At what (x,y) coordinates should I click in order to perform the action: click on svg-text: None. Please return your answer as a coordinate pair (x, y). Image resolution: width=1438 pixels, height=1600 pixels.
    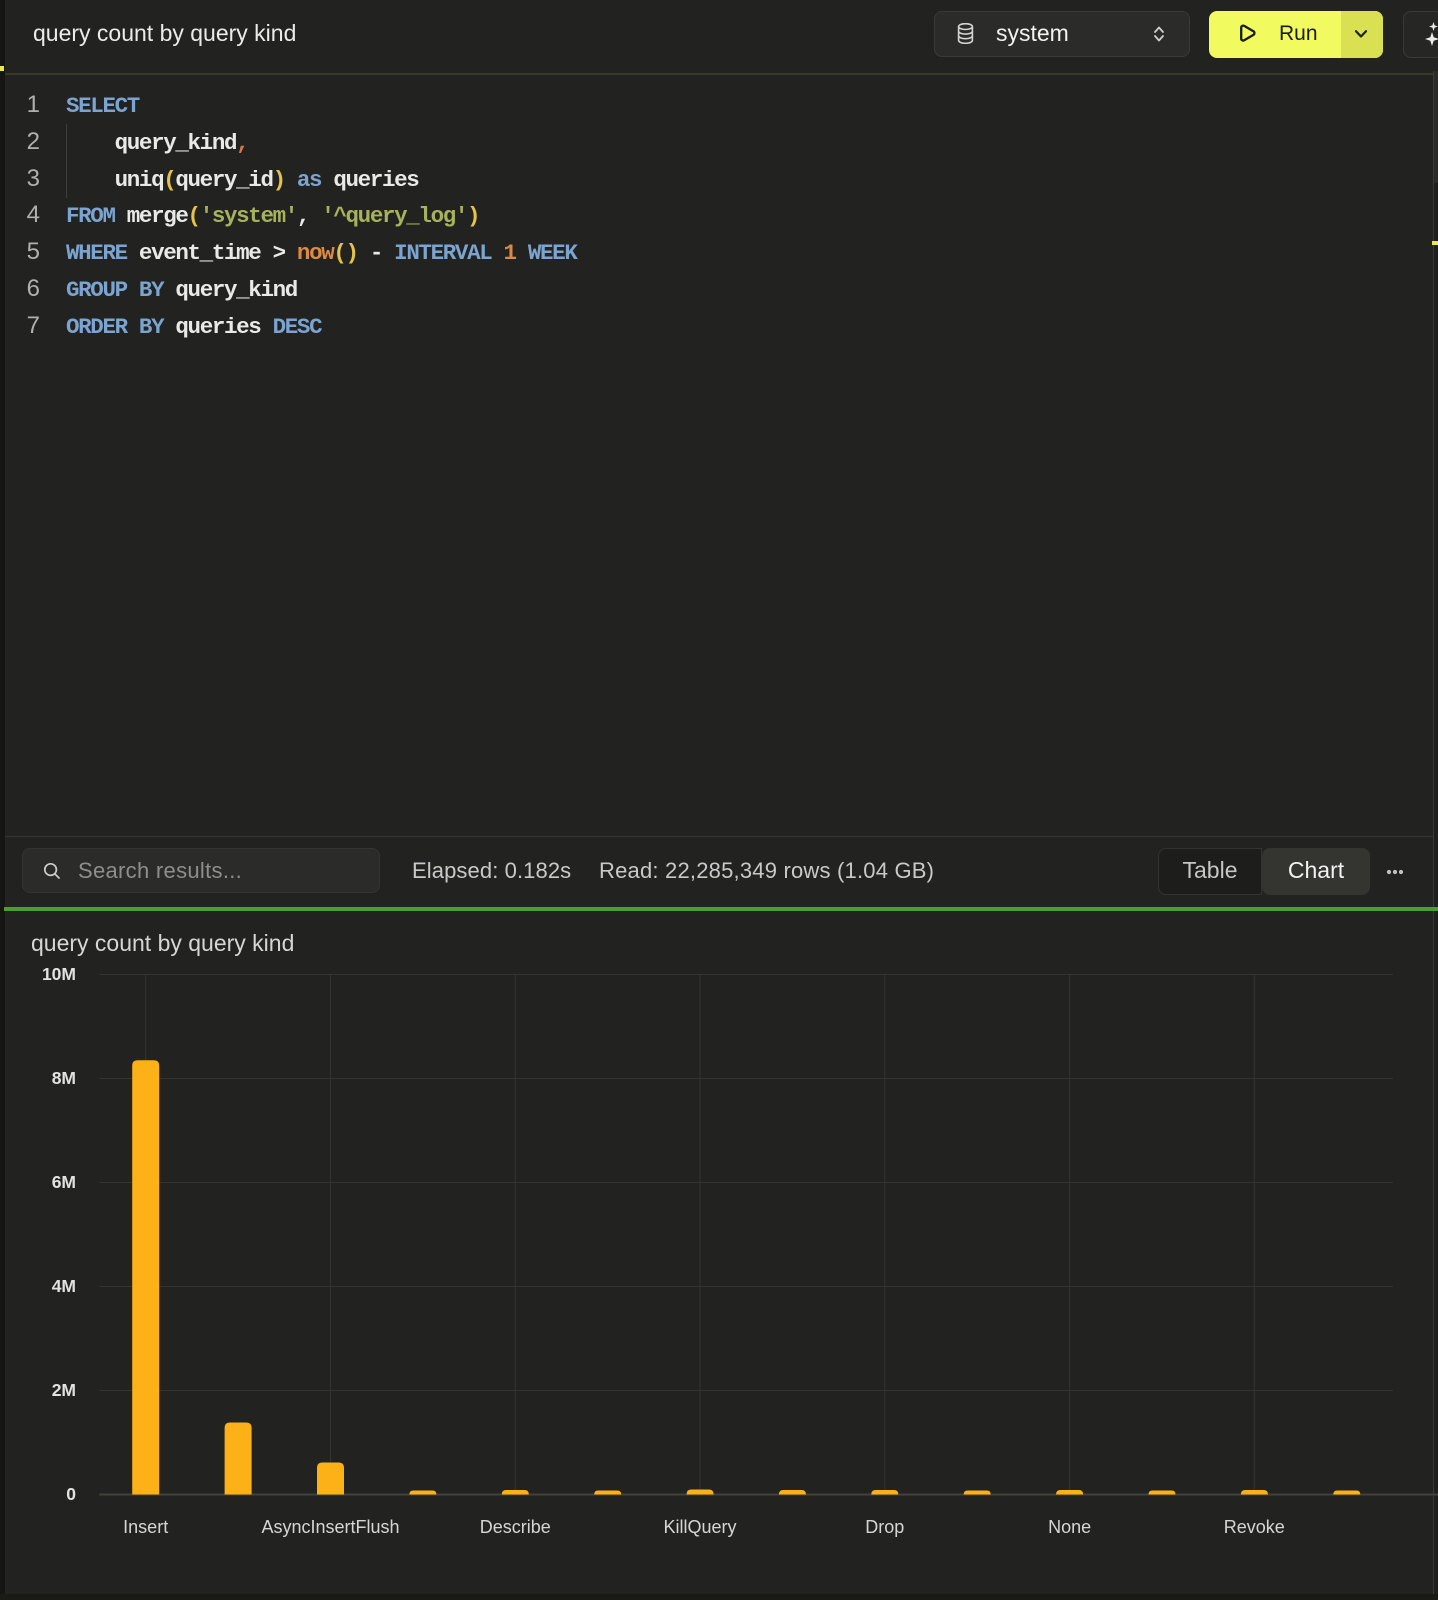
    Looking at the image, I should click on (1069, 1527).